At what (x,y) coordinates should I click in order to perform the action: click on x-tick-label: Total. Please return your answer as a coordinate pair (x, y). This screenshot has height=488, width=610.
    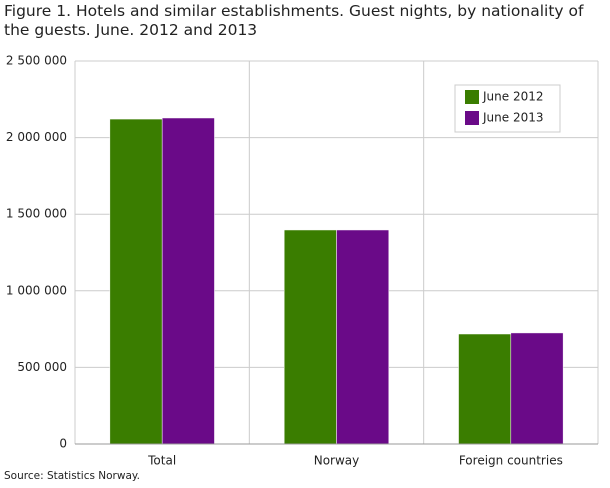
    Looking at the image, I should click on (161, 461).